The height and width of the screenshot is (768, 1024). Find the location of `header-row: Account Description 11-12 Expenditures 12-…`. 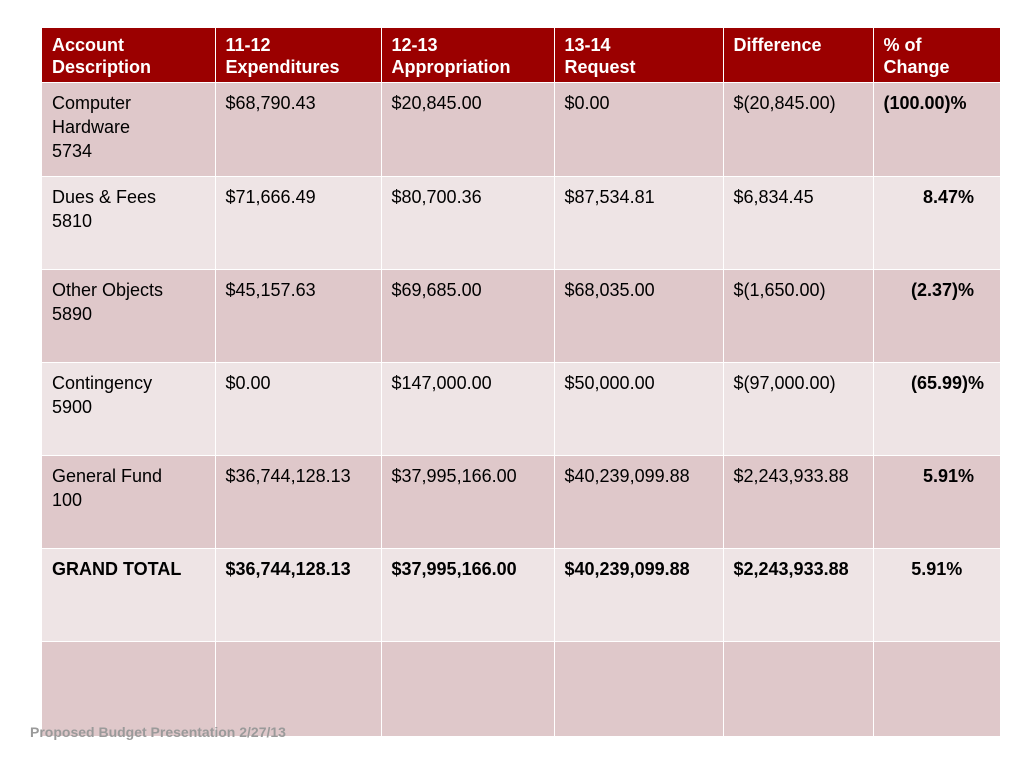

header-row: Account Description 11-12 Expenditures 12-… is located at coordinates (521, 55).